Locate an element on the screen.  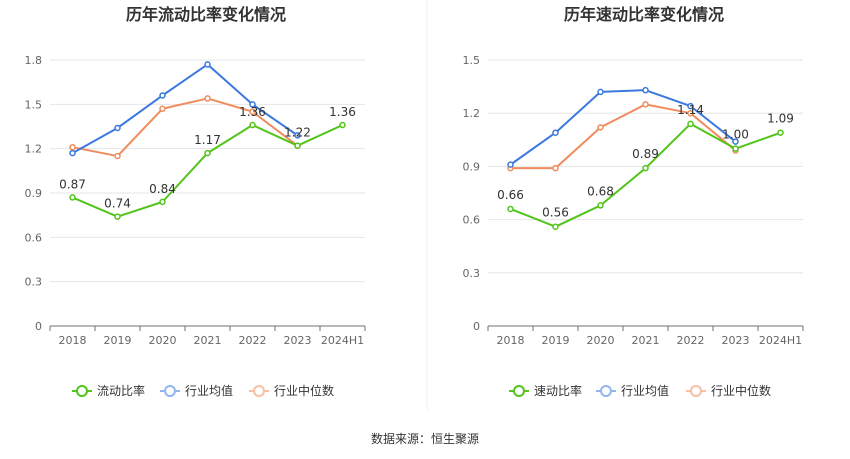
legend-label: 速动比率 is located at coordinates (558, 390).